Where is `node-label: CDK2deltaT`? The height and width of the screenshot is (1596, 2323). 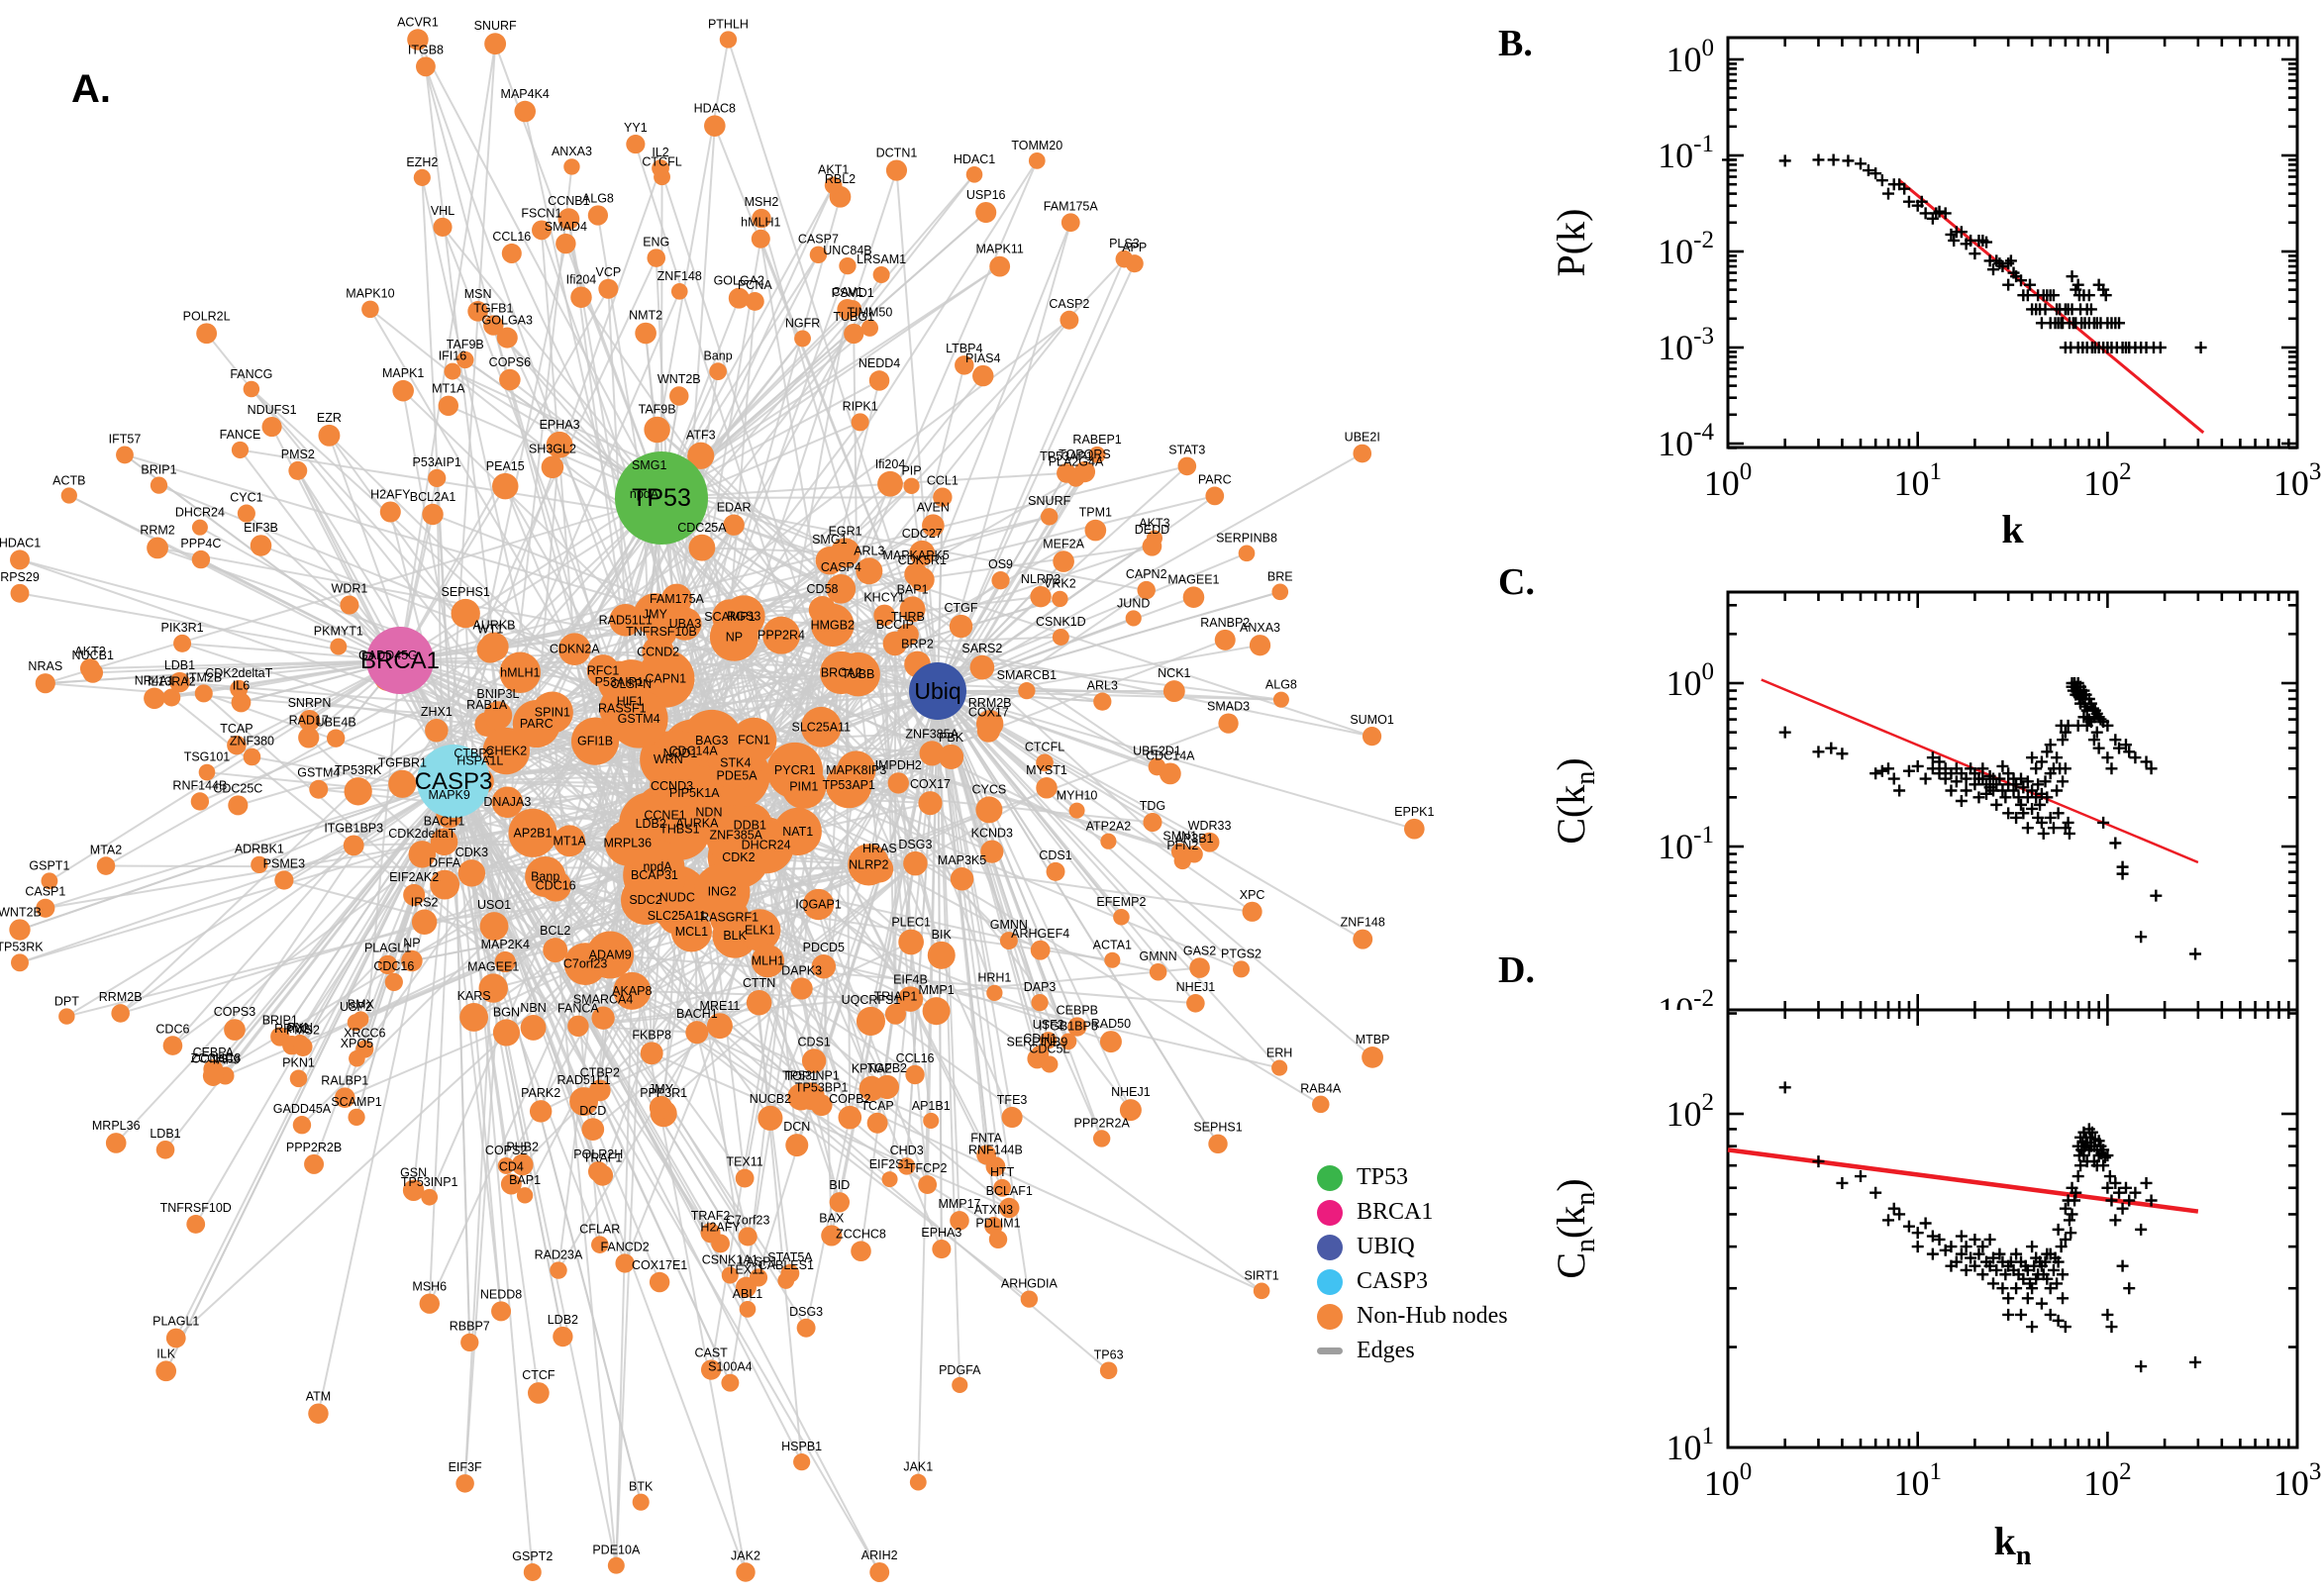 node-label: CDK2deltaT is located at coordinates (238, 673).